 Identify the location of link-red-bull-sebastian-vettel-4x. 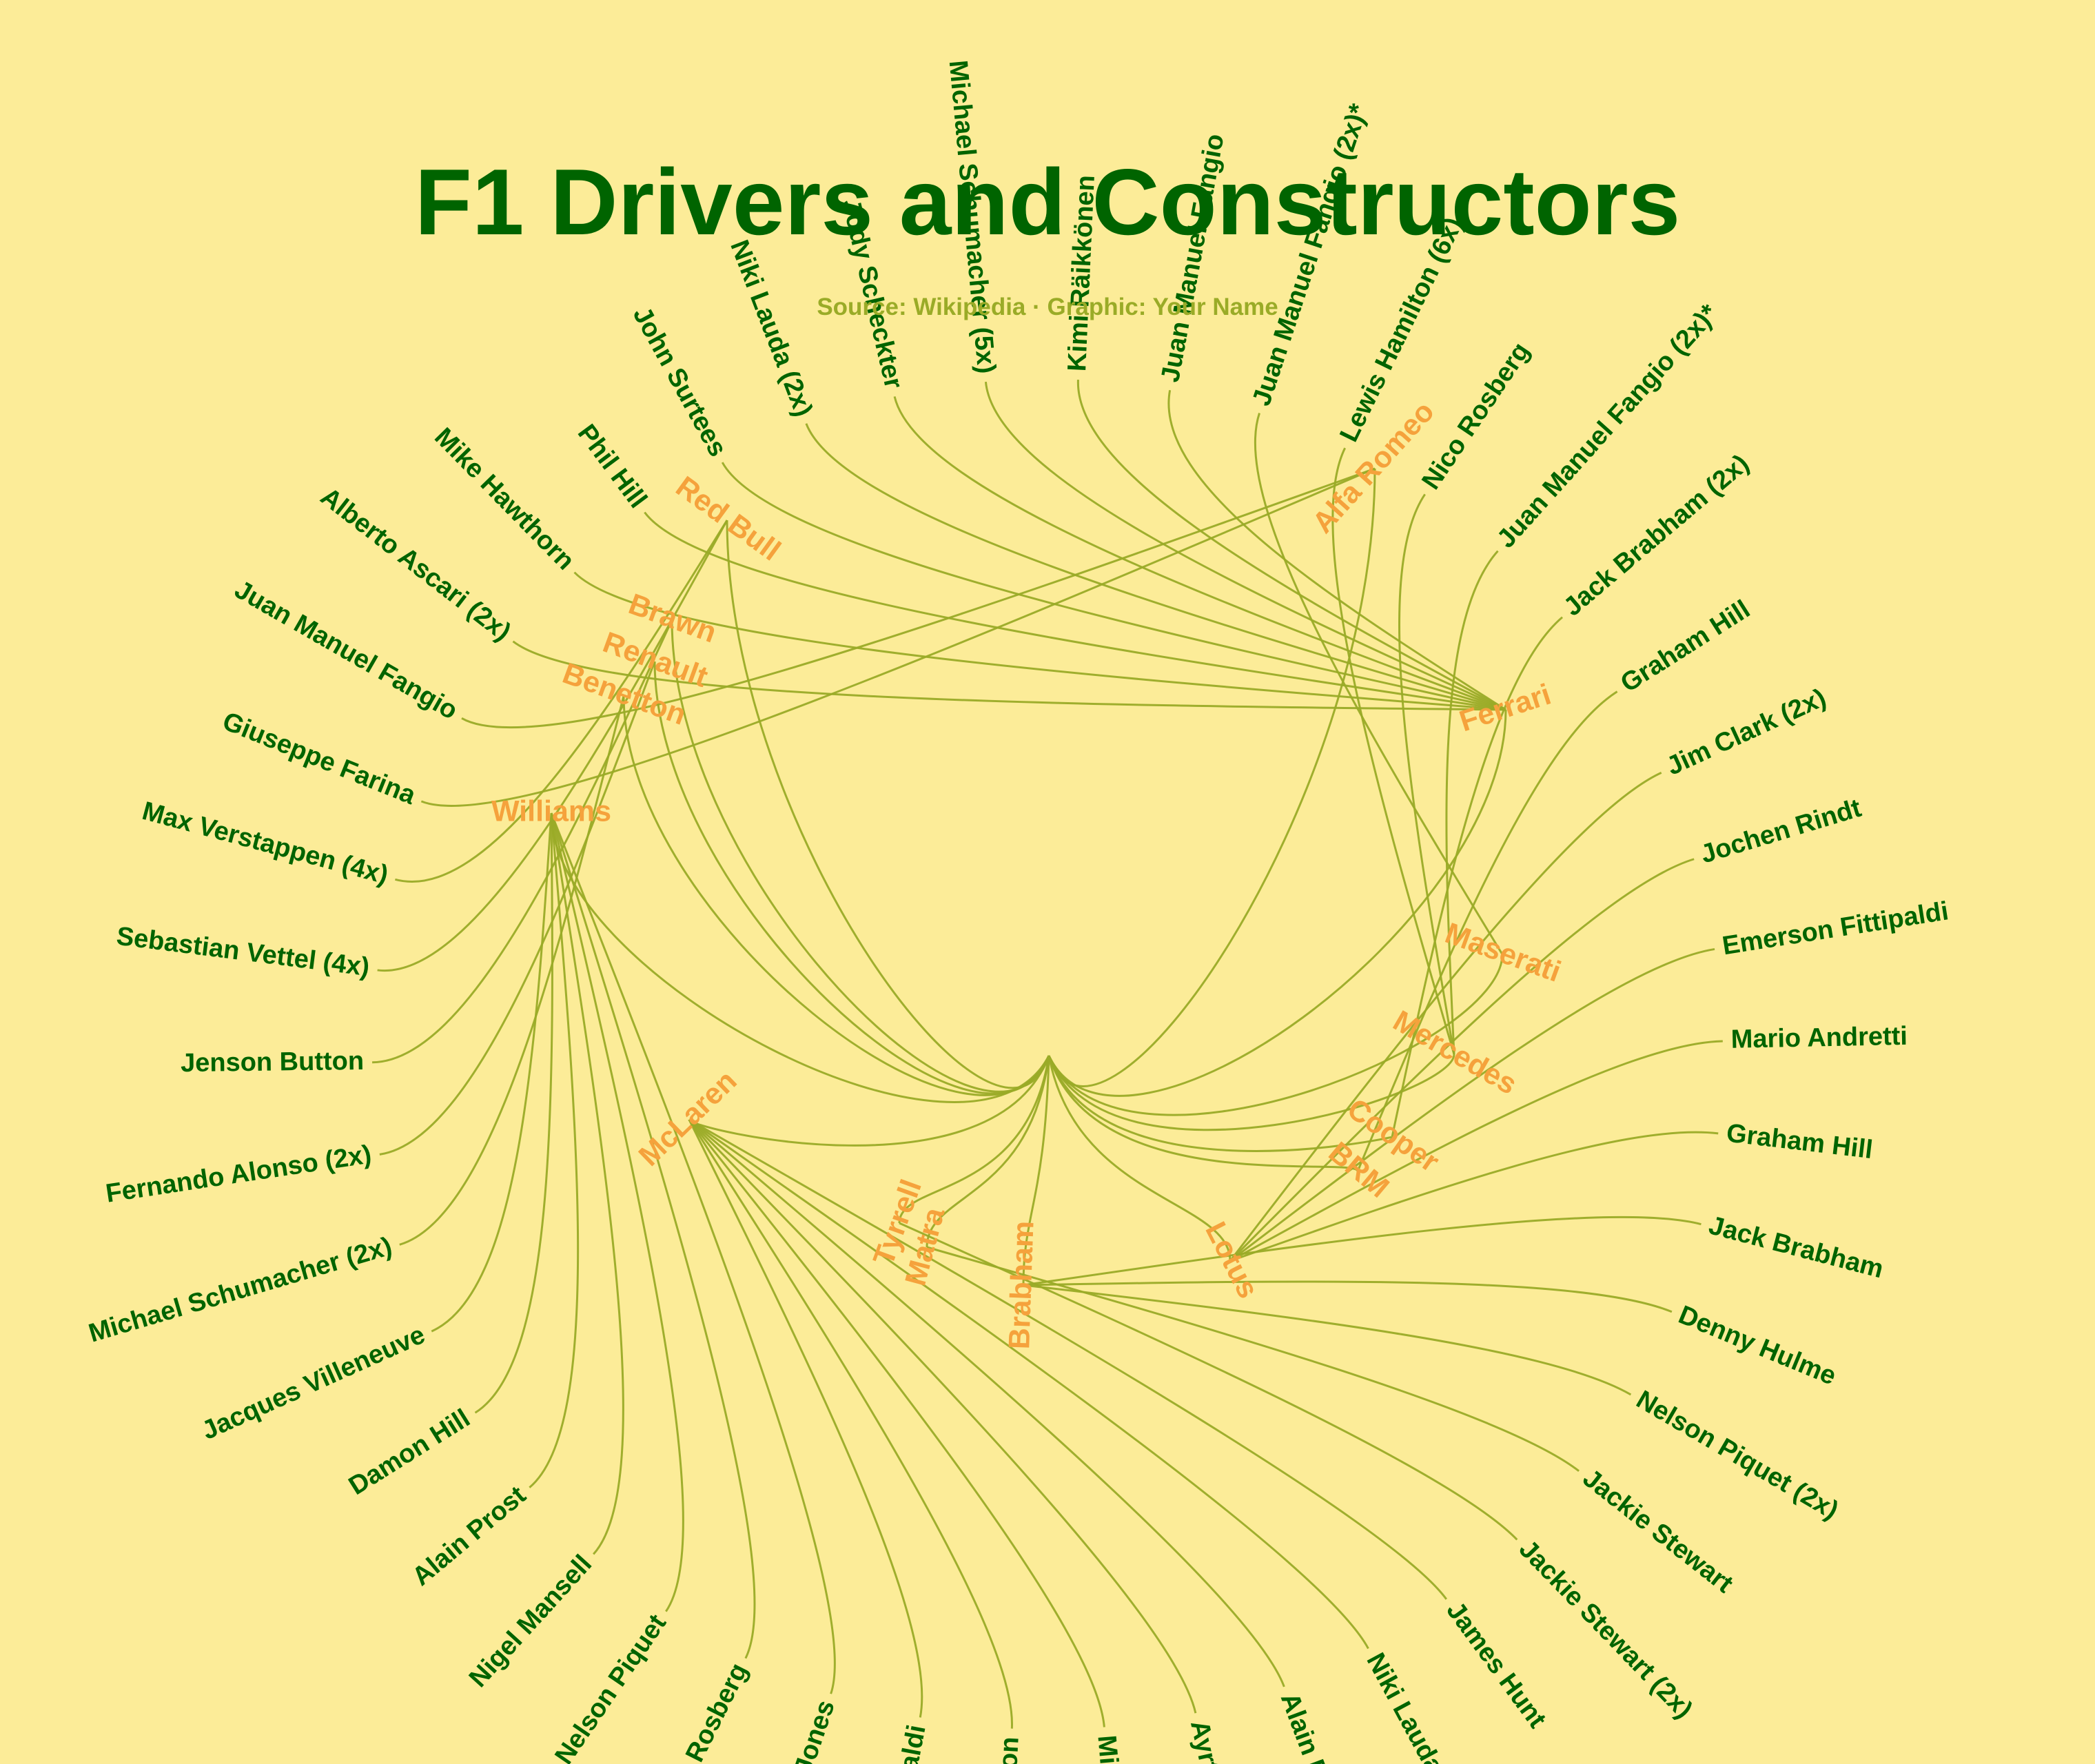
(552, 746).